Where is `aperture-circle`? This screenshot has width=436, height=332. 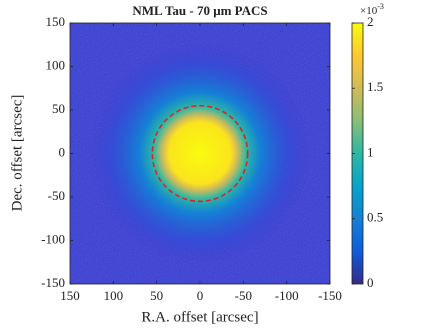 aperture-circle is located at coordinates (200, 153).